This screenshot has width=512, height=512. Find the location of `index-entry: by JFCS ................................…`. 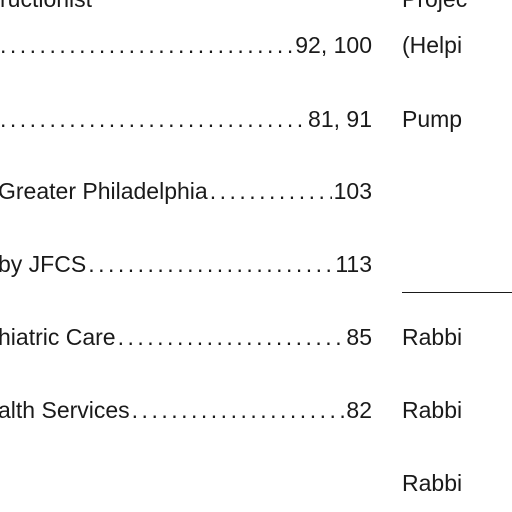

index-entry: by JFCS ................................… is located at coordinates (186, 264).